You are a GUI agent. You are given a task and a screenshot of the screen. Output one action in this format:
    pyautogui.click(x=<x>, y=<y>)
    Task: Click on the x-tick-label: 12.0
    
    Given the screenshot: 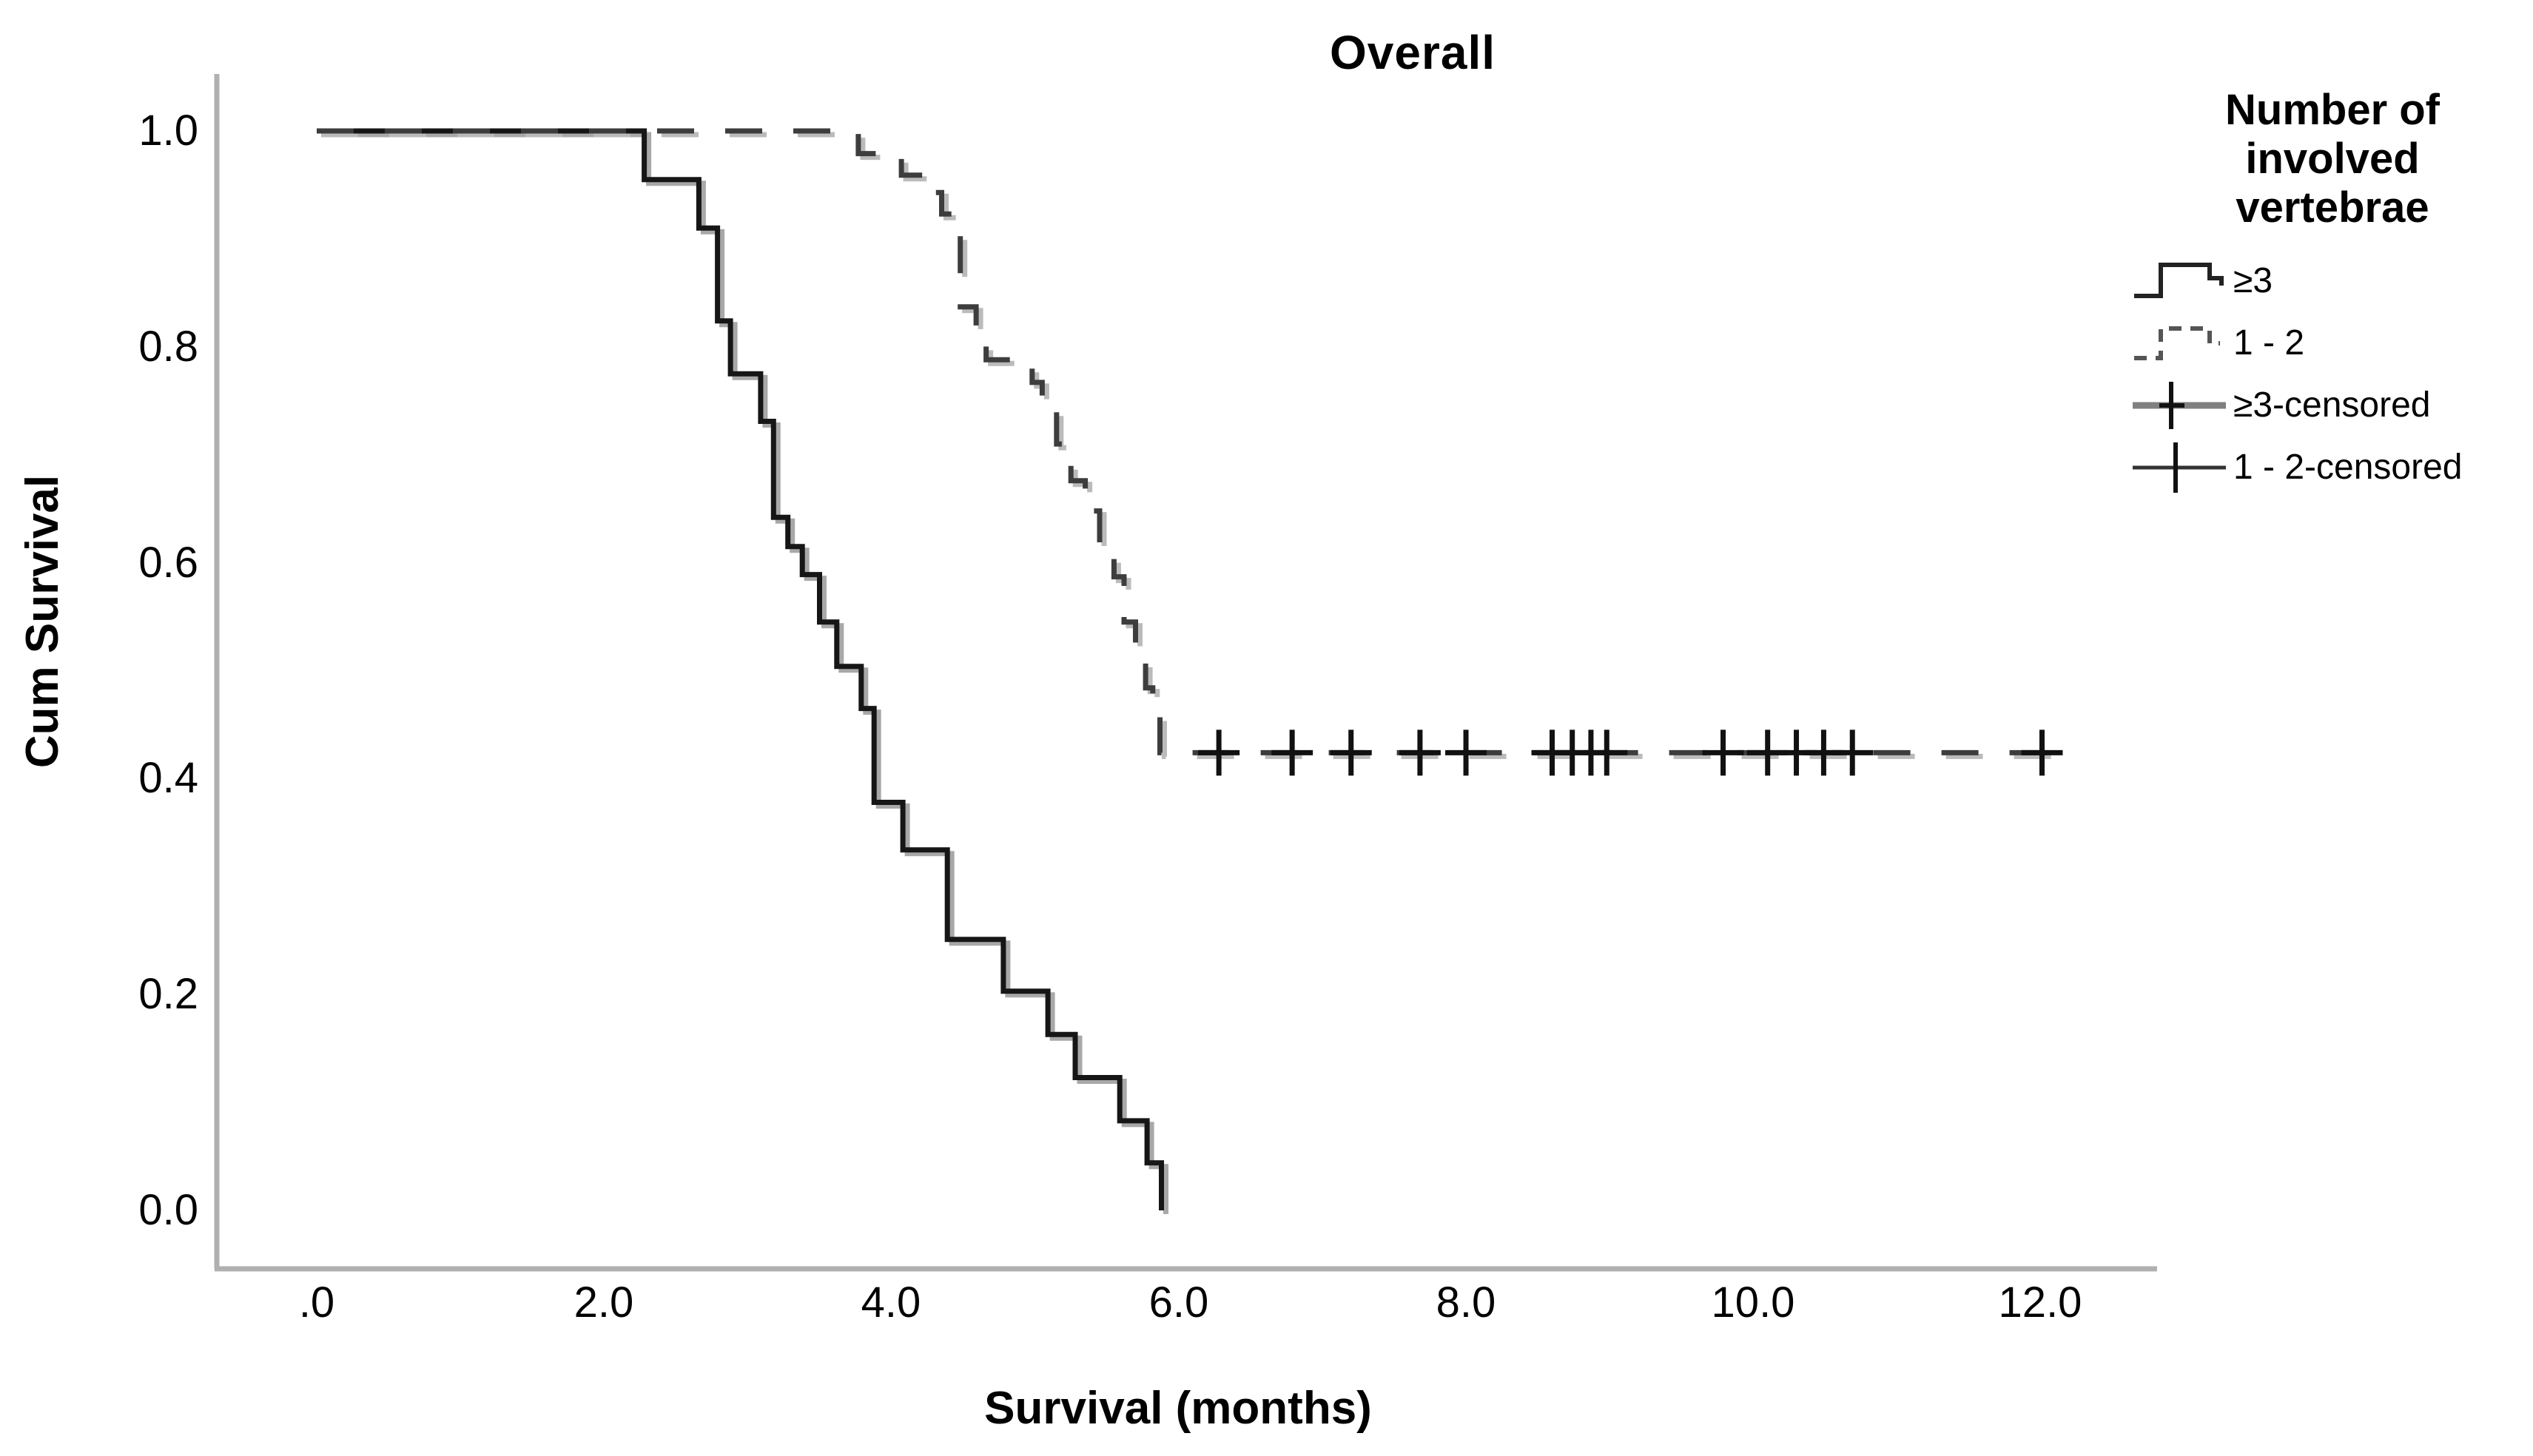 What is the action you would take?
    pyautogui.click(x=2040, y=1303)
    